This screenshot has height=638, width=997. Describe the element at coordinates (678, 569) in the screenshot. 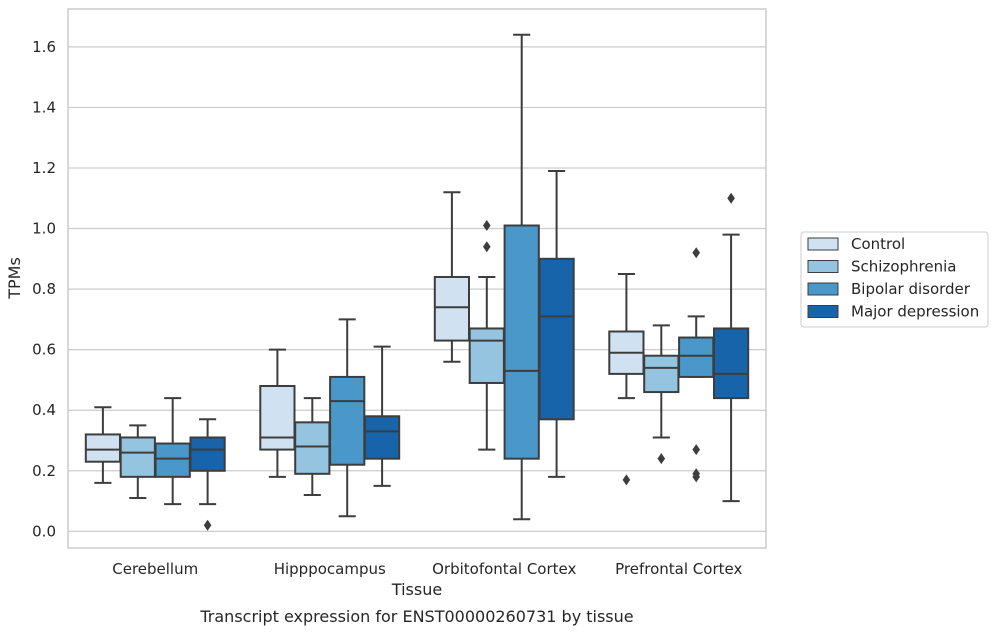

I see `x-tick-label: Prefrontal Cortex` at that location.